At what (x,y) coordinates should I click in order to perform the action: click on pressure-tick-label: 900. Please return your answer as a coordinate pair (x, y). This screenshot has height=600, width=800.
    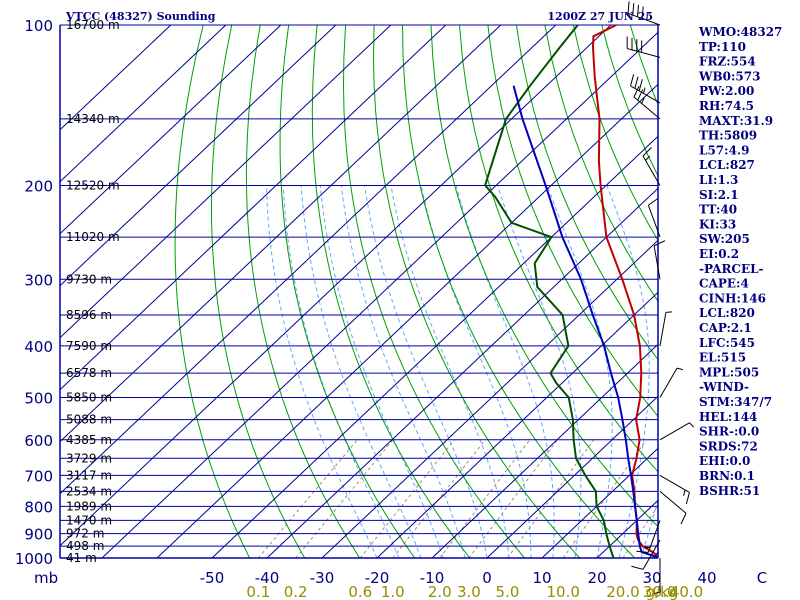
    Looking at the image, I should click on (38, 535).